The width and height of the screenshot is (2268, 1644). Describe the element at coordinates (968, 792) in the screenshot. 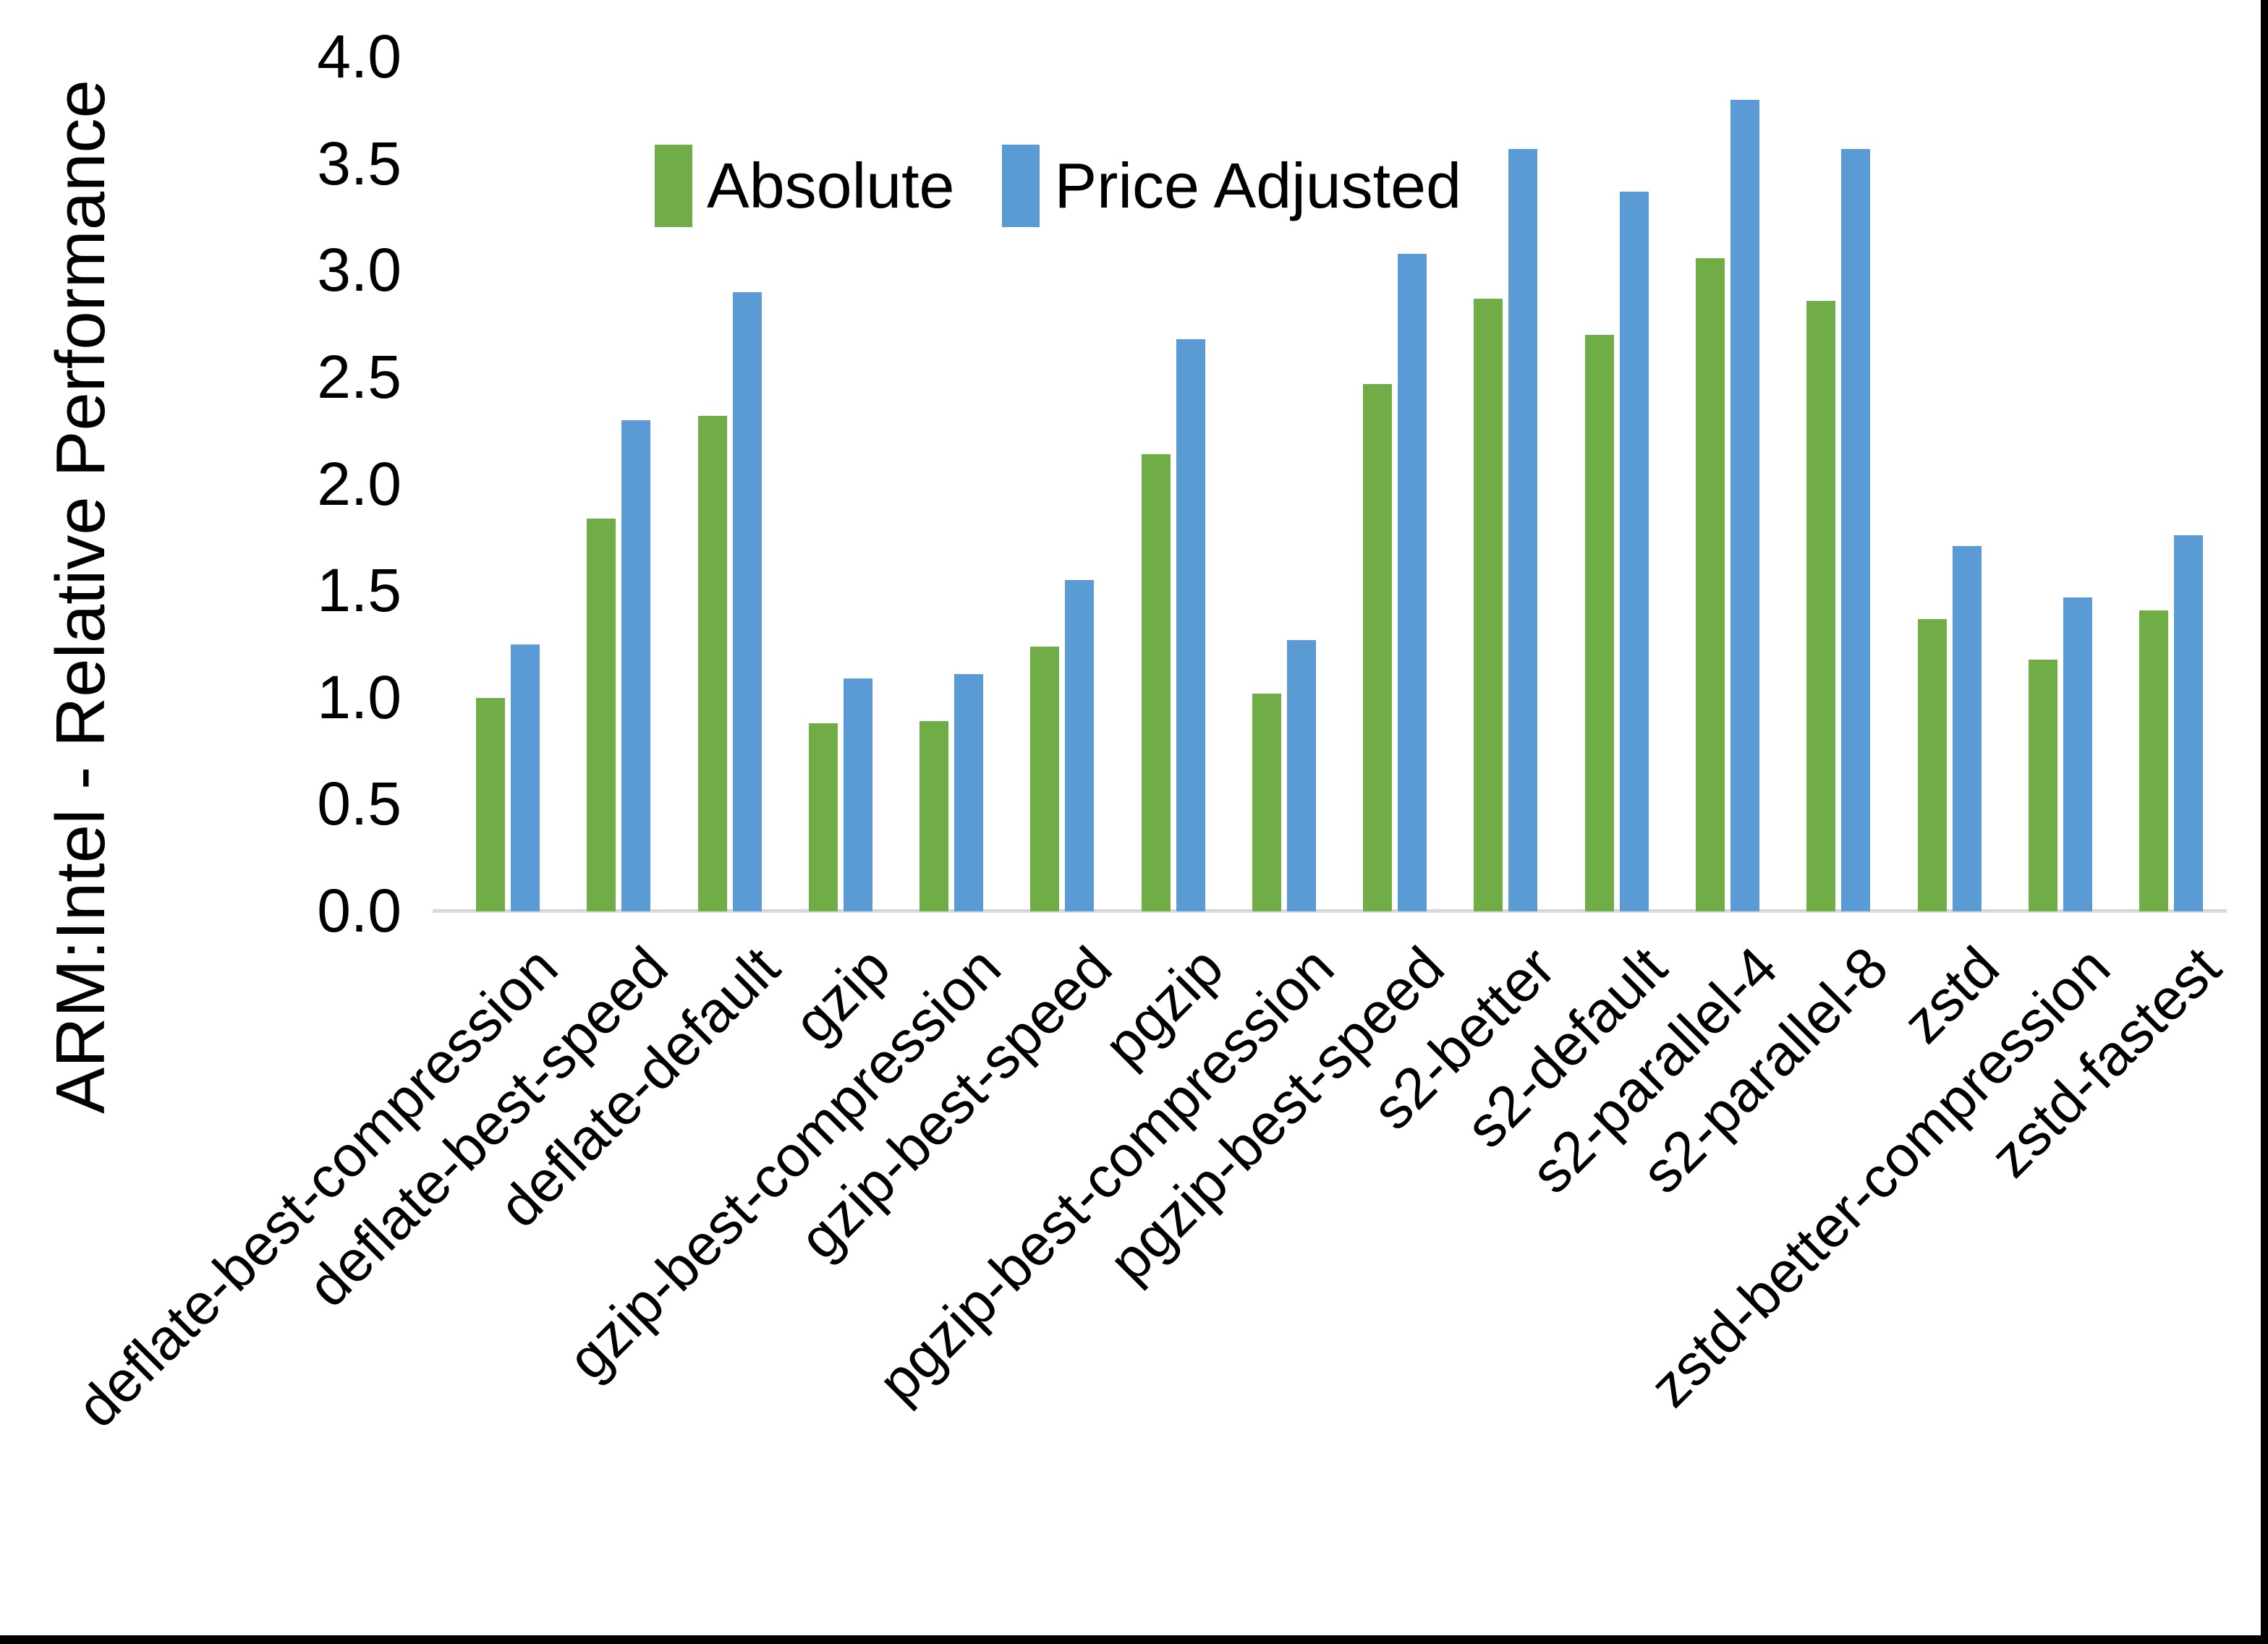

I see `bar-price-adjusted-gzip-best-compression` at that location.